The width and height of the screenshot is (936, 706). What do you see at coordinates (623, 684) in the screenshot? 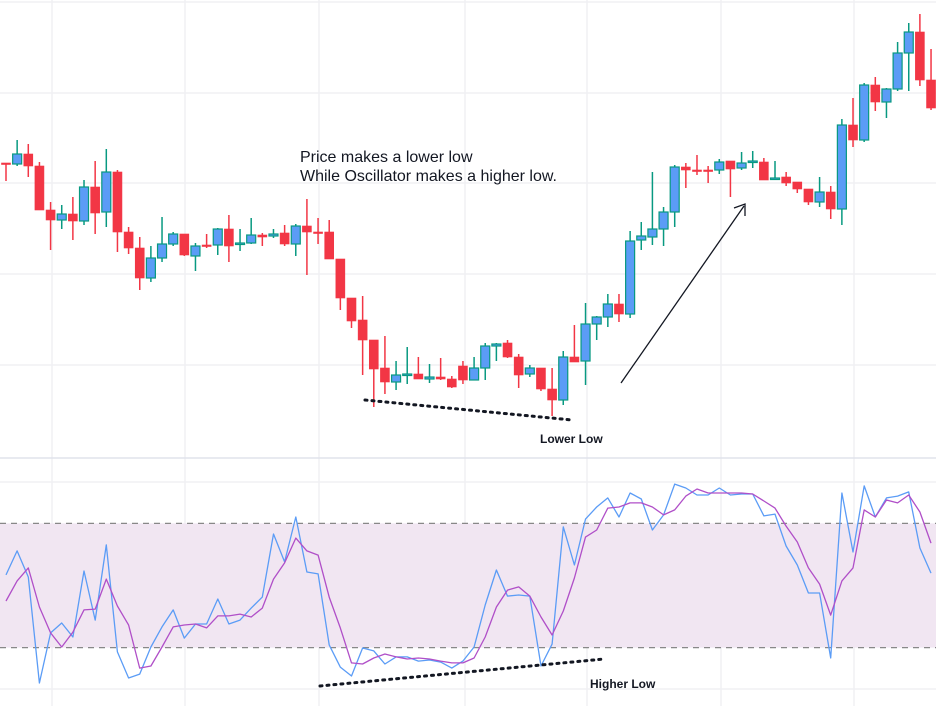
I see `higher-low-label: Higher Low` at bounding box center [623, 684].